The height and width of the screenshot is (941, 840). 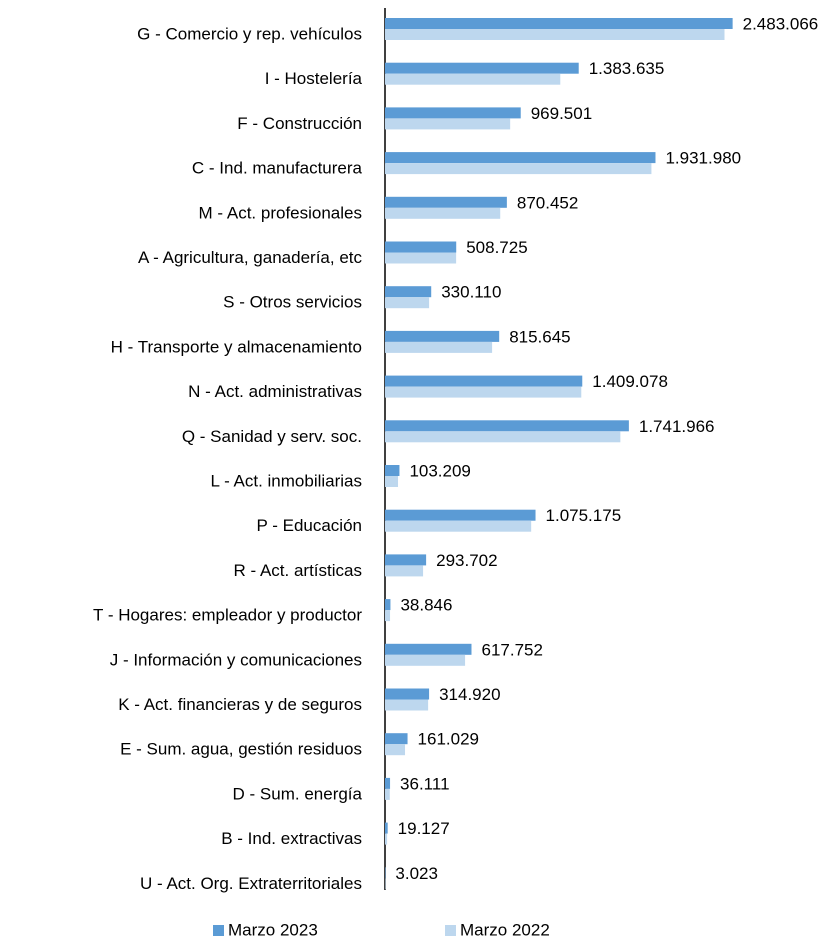 I want to click on value-label: 617.752, so click(x=511, y=649).